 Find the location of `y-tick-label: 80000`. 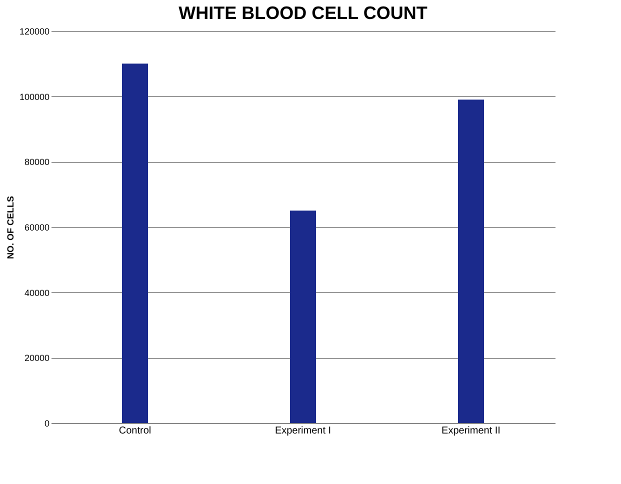

y-tick-label: 80000 is located at coordinates (37, 162).